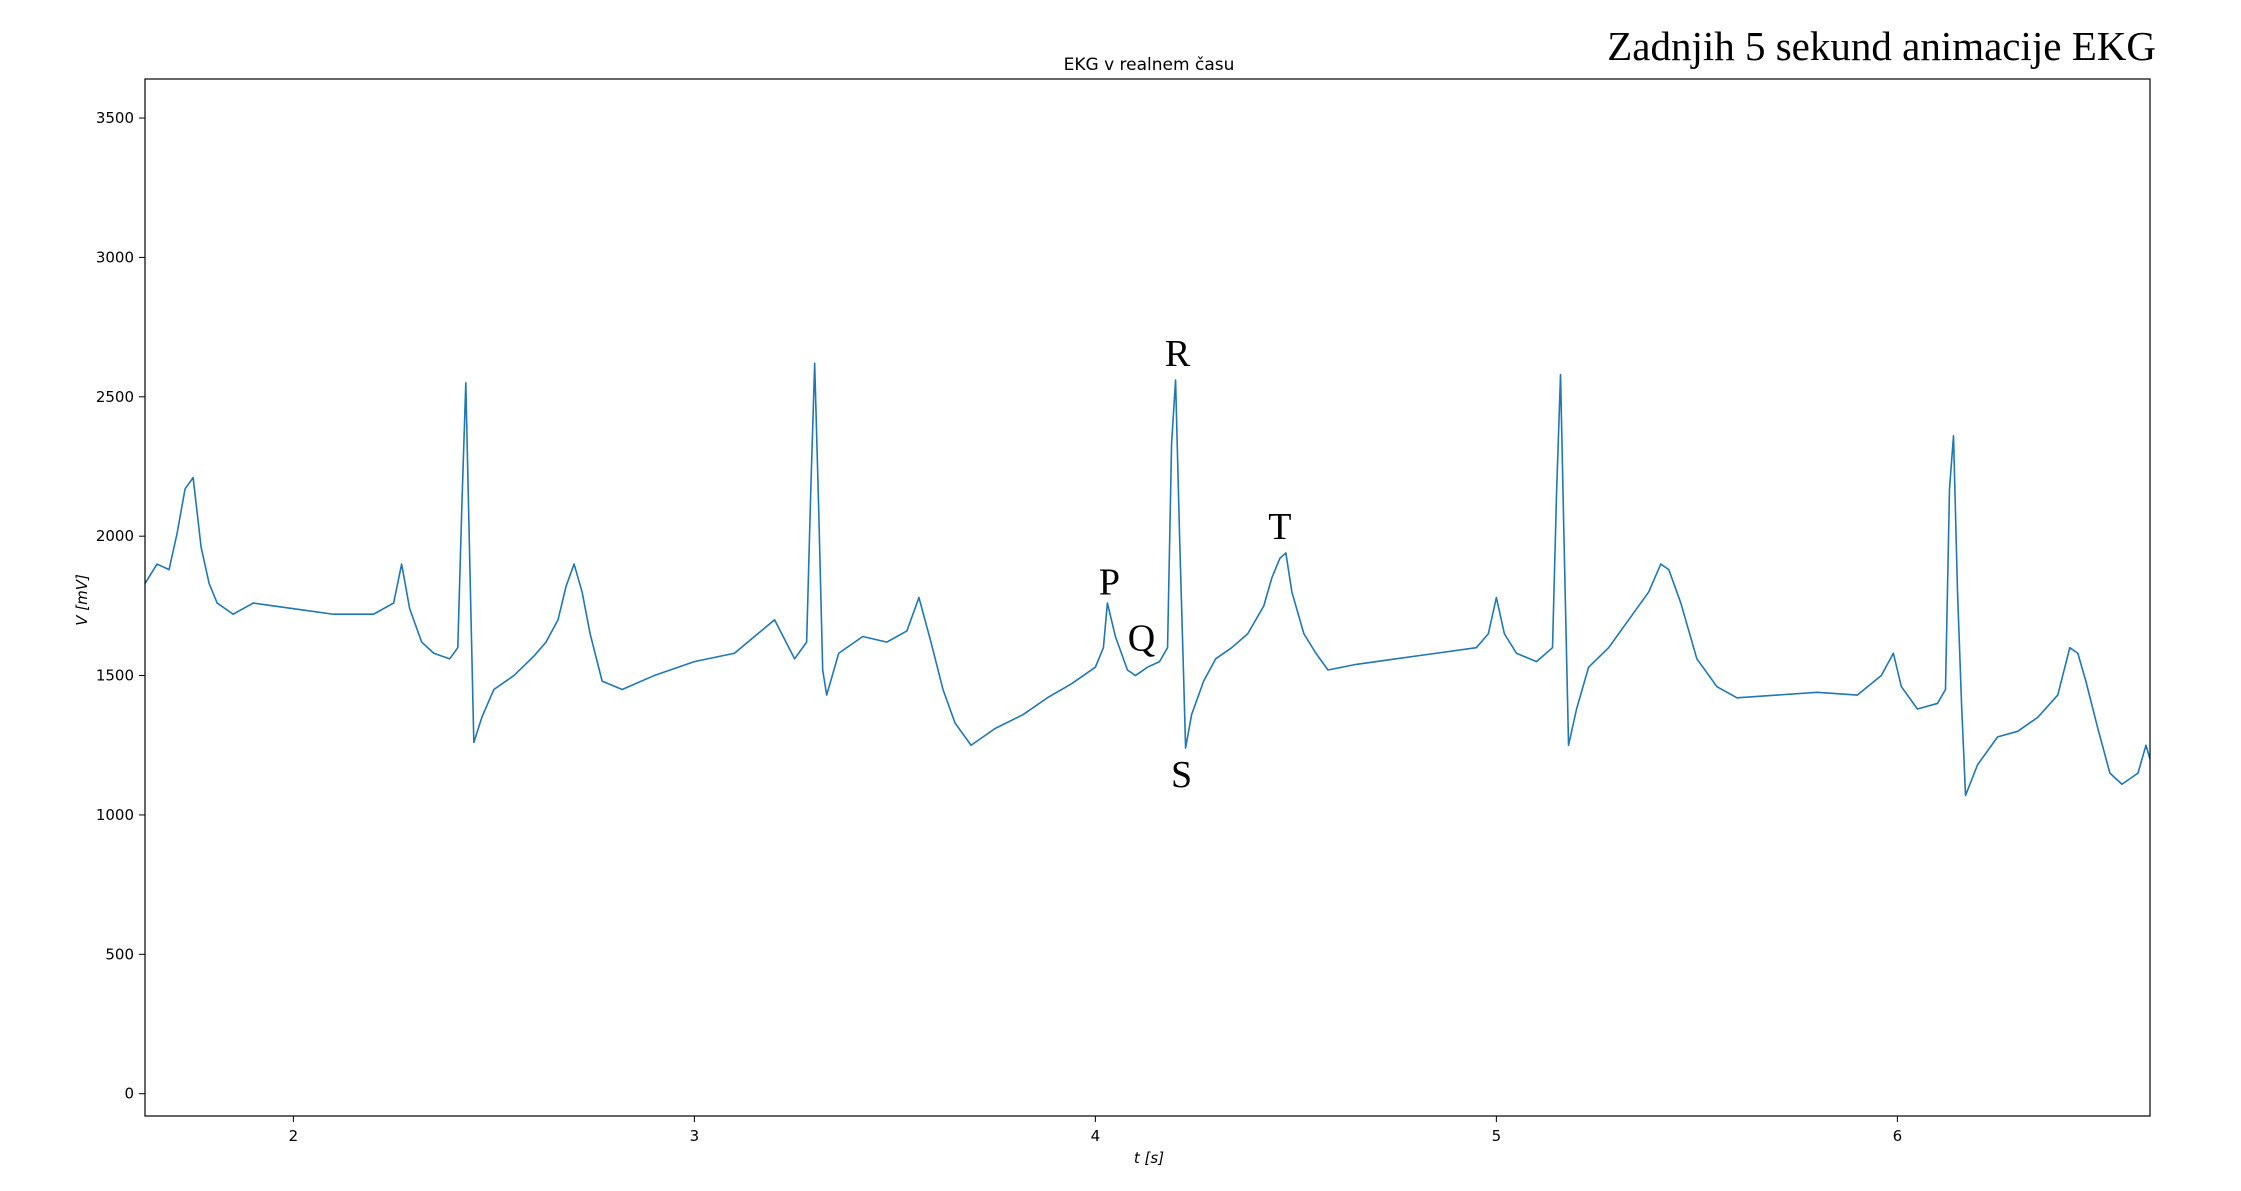  What do you see at coordinates (1096, 1136) in the screenshot?
I see `x-tick-label: 4` at bounding box center [1096, 1136].